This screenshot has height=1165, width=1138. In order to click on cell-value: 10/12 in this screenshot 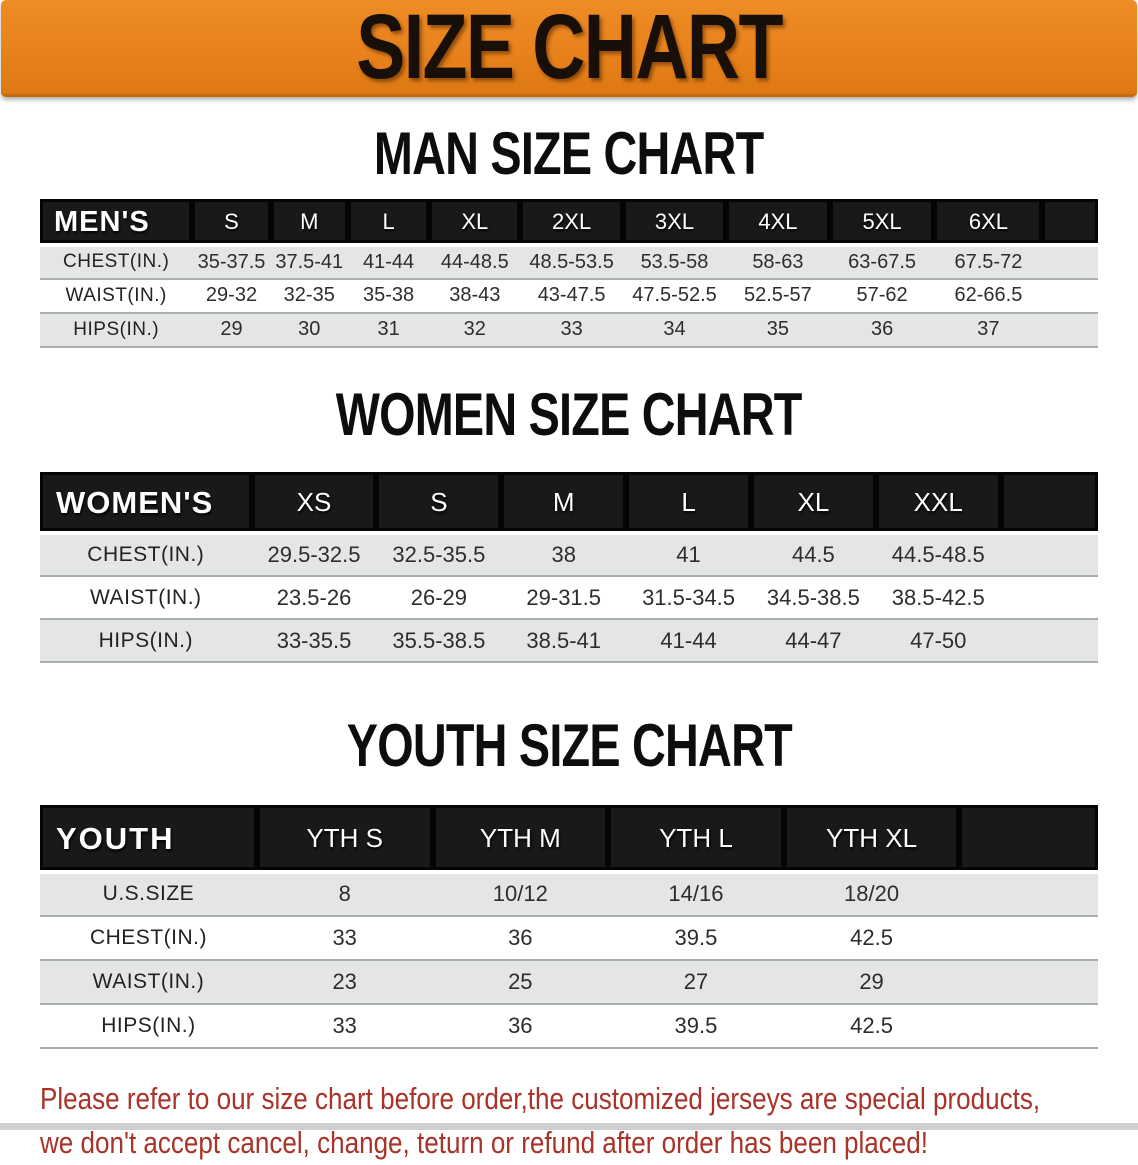, I will do `click(520, 894)`.